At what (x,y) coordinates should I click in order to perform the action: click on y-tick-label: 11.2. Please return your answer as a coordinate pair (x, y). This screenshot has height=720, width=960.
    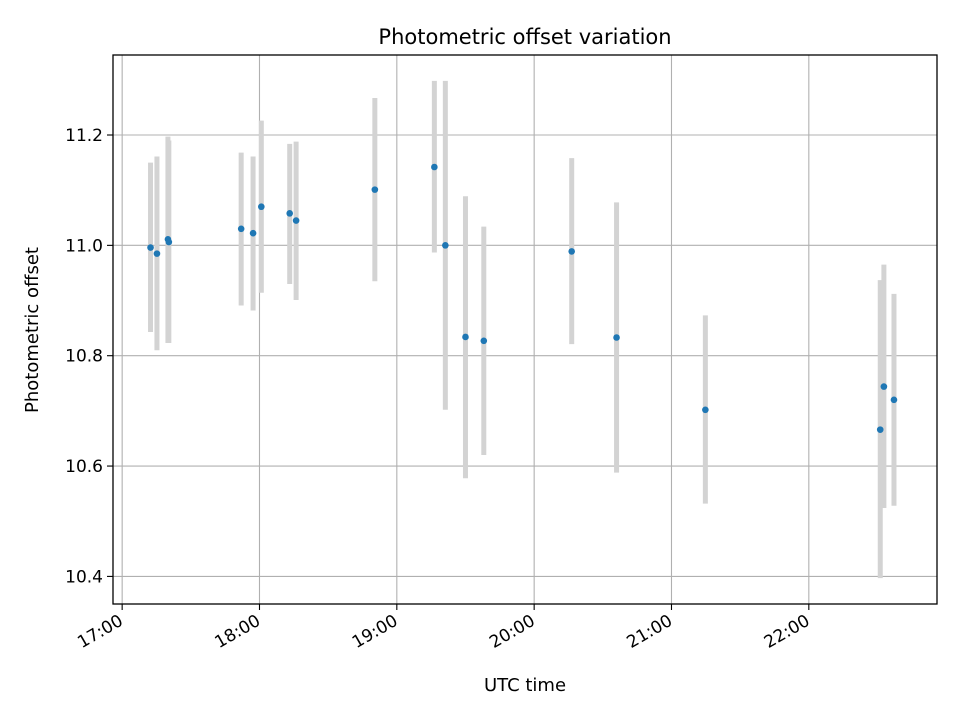
    Looking at the image, I should click on (84, 136).